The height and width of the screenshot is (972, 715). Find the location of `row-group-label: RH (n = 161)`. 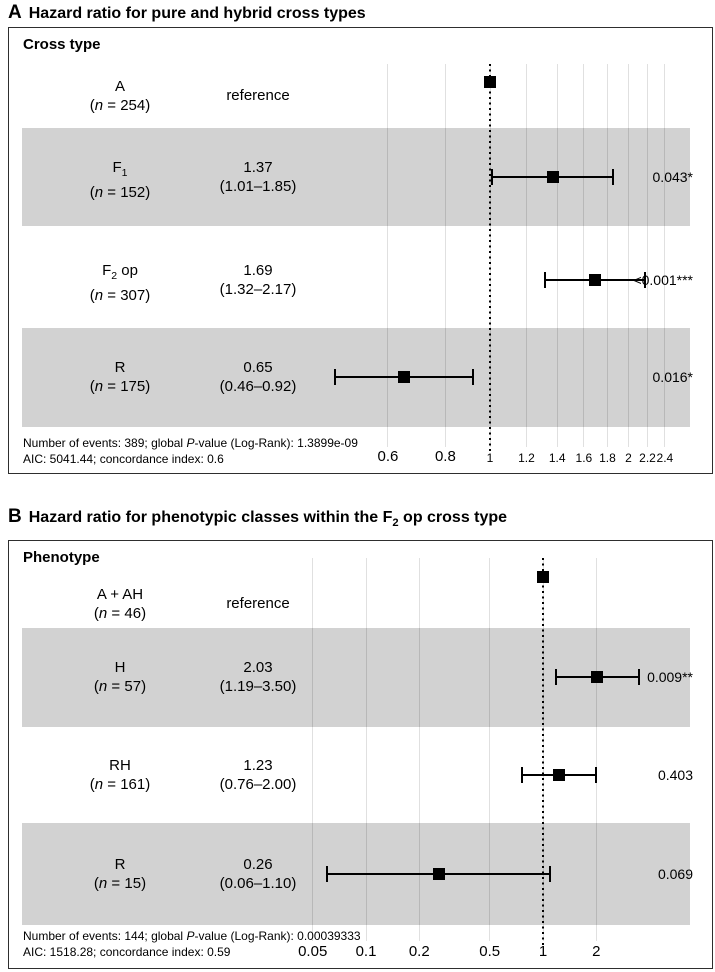

row-group-label: RH (n = 161) is located at coordinates (120, 775).